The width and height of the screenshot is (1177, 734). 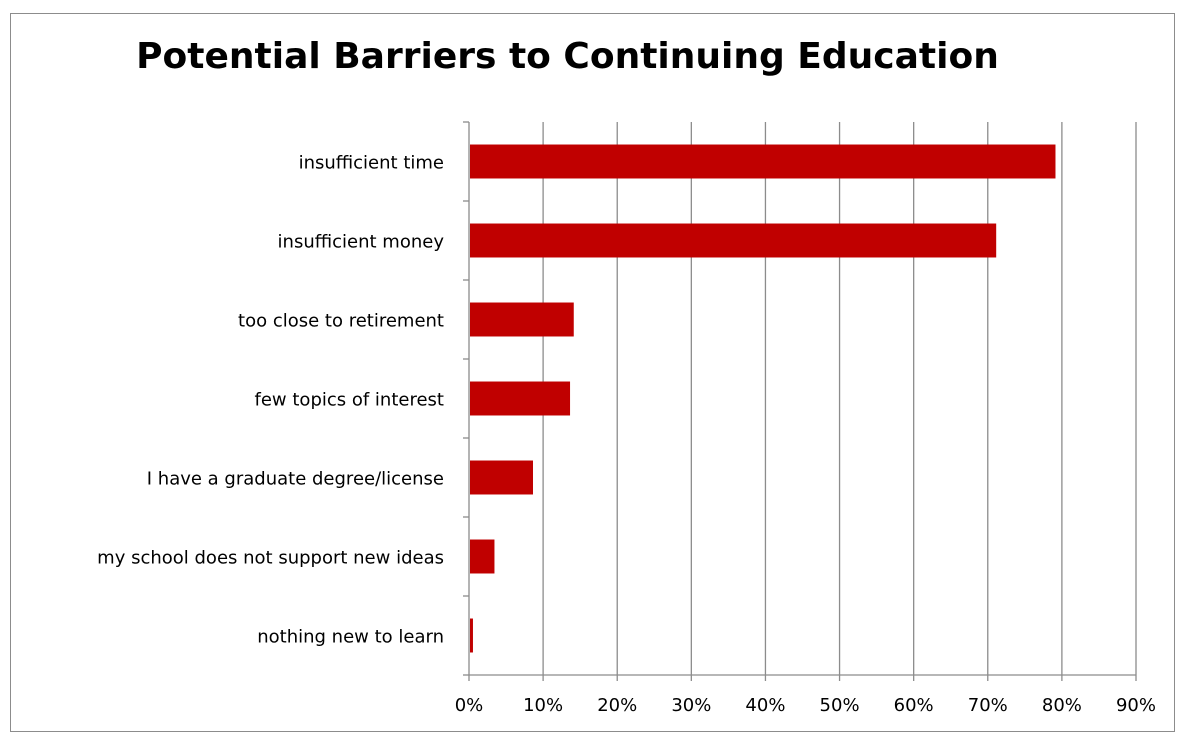 What do you see at coordinates (617, 705) in the screenshot?
I see `x-tick-label: 20%` at bounding box center [617, 705].